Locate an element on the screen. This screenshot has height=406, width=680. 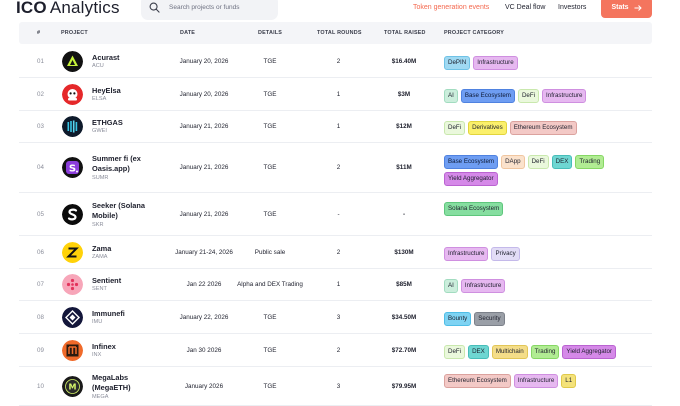
project-category-tags: Bounty Security is located at coordinates (546, 319).